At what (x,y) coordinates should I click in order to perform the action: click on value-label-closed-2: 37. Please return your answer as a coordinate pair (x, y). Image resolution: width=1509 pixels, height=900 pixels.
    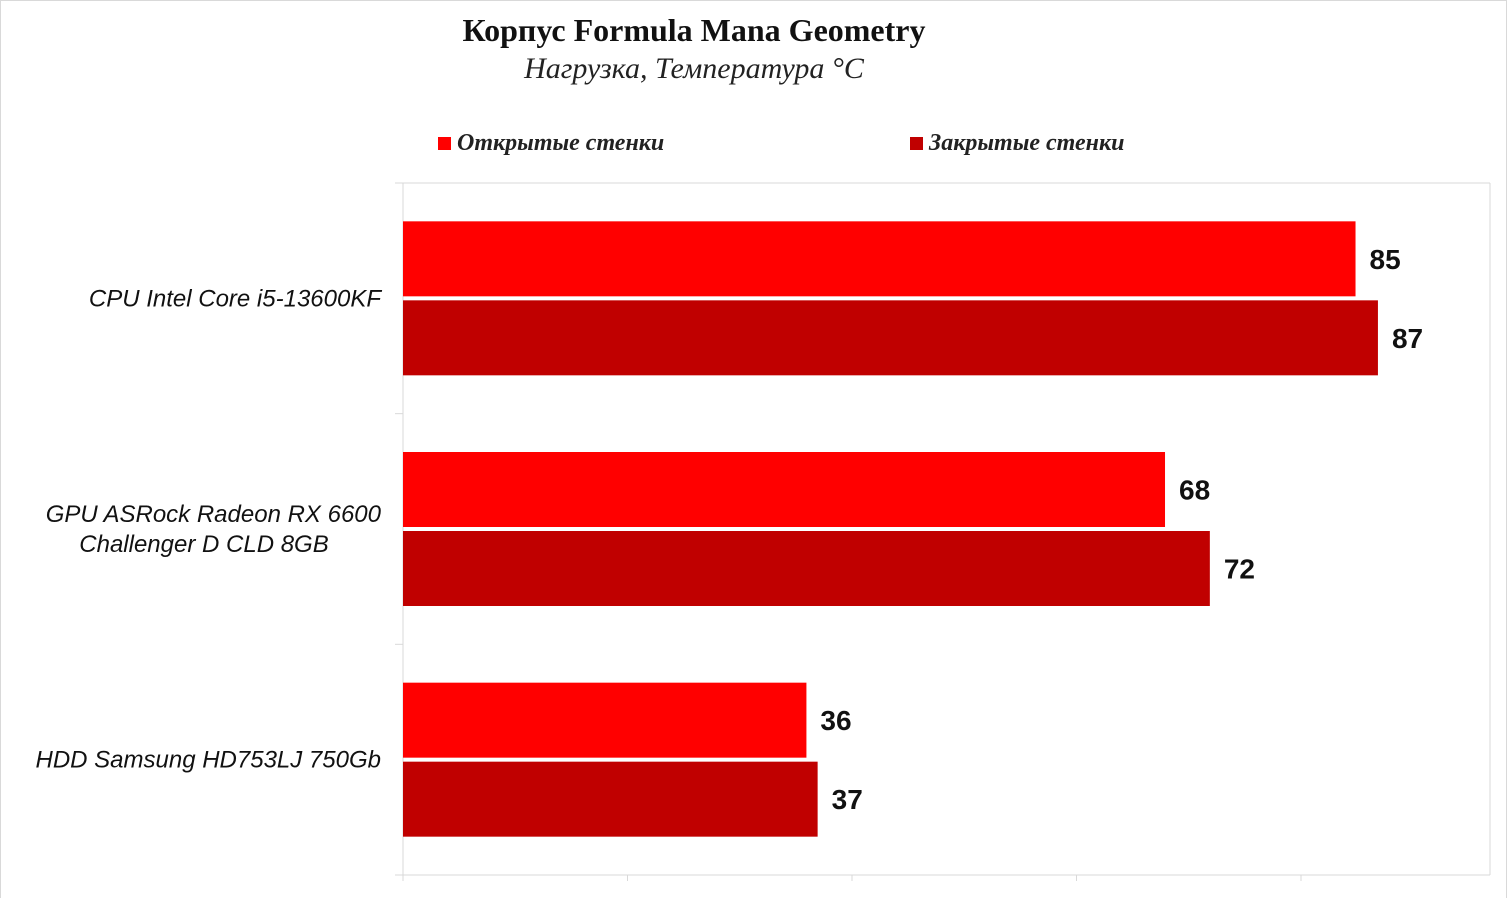
    Looking at the image, I should click on (847, 799).